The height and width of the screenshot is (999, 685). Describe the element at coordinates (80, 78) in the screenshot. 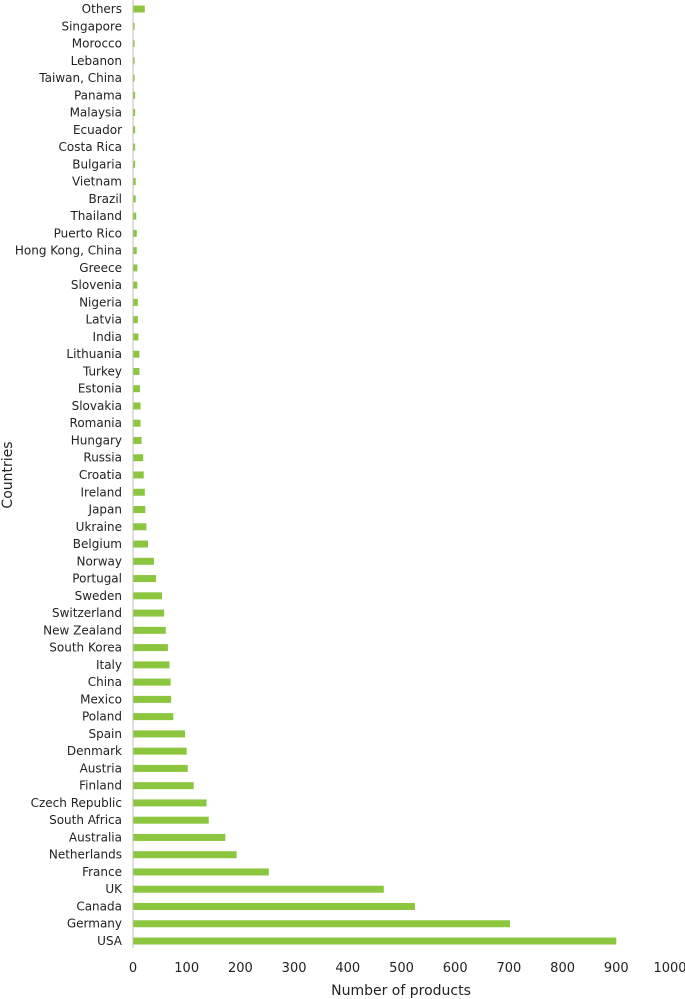

I see `category-label: Taiwan, China` at that location.